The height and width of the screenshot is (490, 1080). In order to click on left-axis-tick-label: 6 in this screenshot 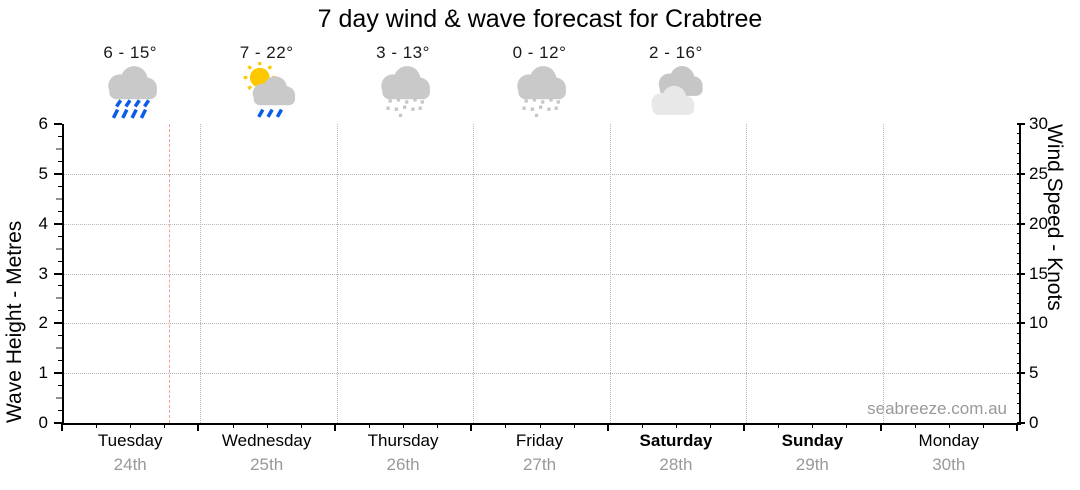, I will do `click(43, 123)`.